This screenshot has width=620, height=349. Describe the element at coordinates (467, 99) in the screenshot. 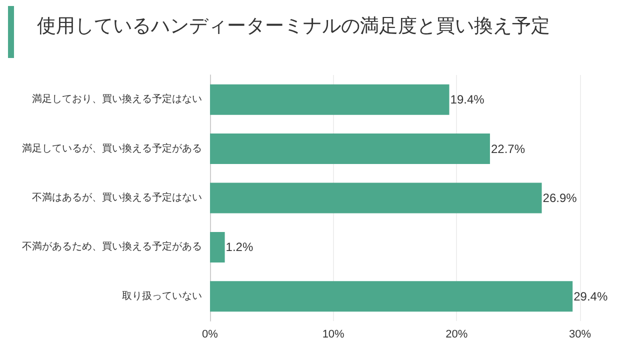

I see `data-label: 19.4%` at that location.